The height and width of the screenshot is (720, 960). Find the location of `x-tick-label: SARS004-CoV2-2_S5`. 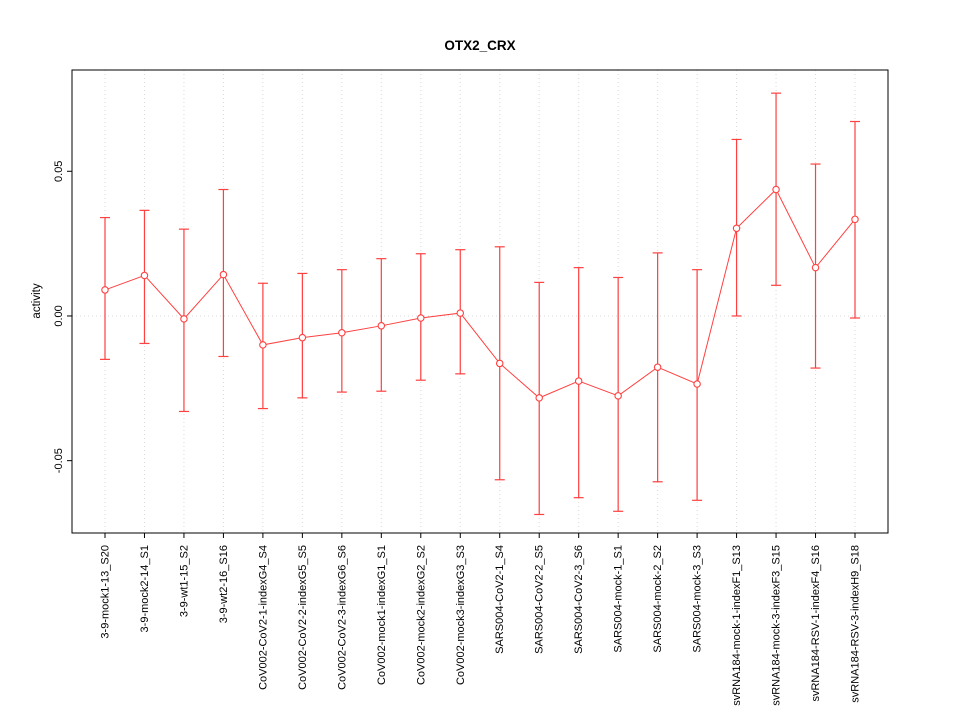

x-tick-label: SARS004-CoV2-2_S5 is located at coordinates (540, 599).